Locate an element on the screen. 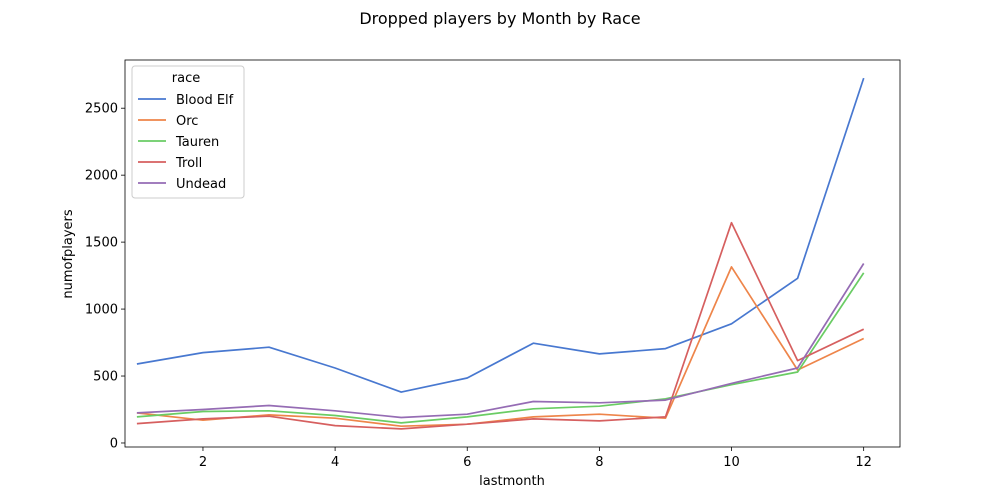 This screenshot has height=500, width=1000. x-axis-label: lastmonth is located at coordinates (512, 481).